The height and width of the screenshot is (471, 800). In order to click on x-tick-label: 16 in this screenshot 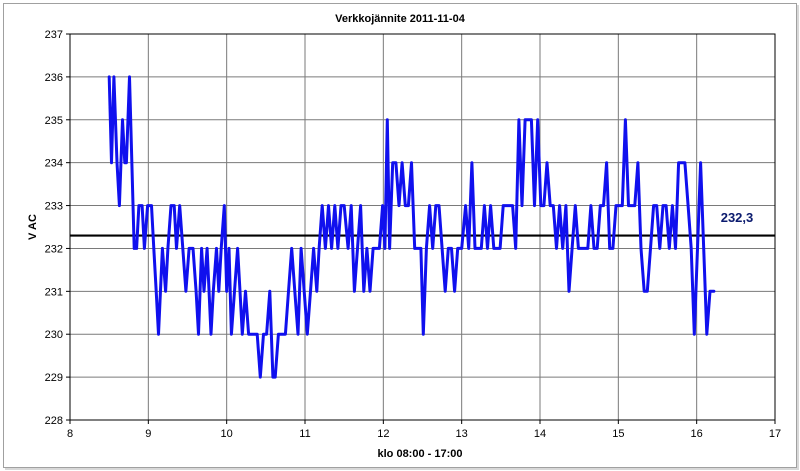, I will do `click(697, 434)`.